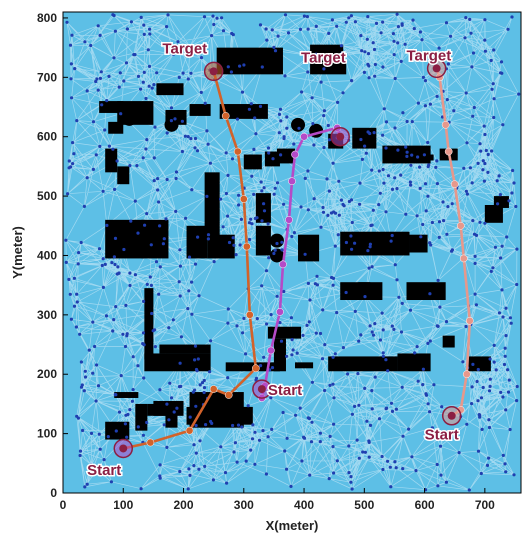  What do you see at coordinates (298, 124) in the screenshot?
I see `obstacle-round` at bounding box center [298, 124].